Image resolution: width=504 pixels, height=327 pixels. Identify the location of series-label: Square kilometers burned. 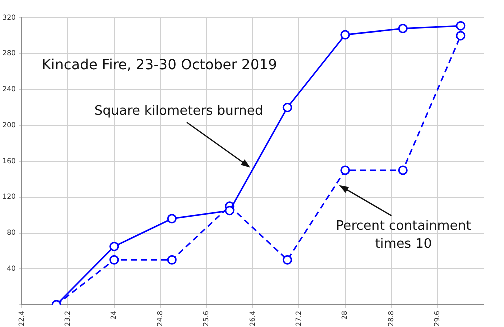
(179, 111).